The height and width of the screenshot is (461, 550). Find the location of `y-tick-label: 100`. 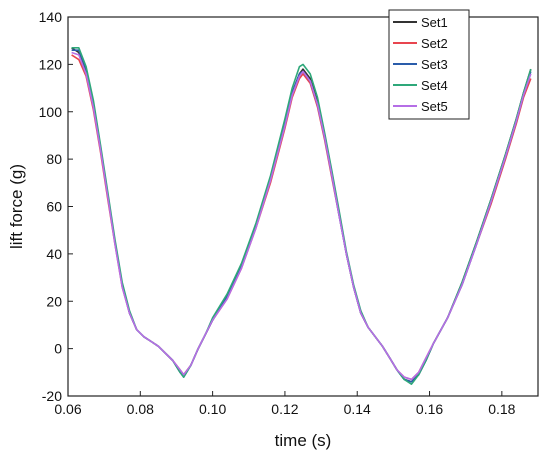

y-tick-label: 100 is located at coordinates (51, 112).